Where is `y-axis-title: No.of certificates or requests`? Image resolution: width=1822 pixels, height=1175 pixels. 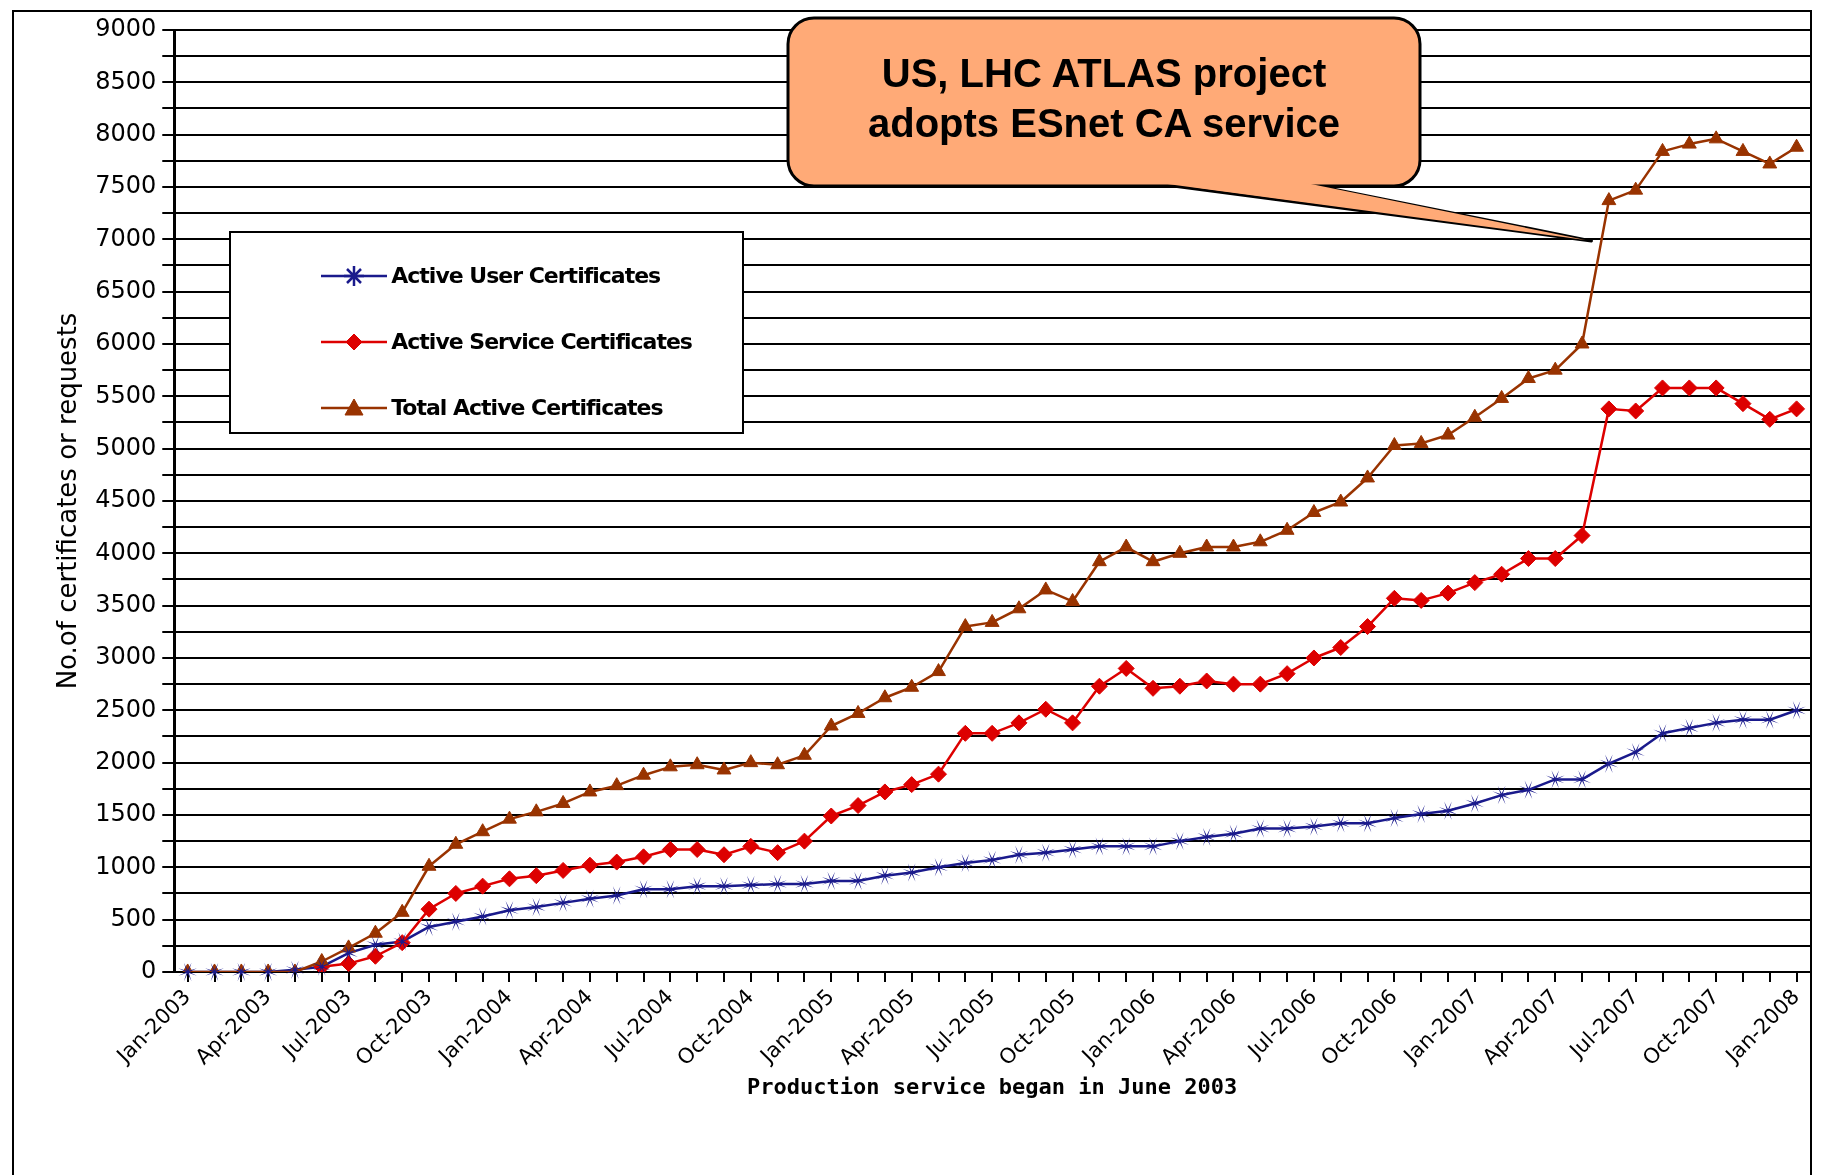 y-axis-title: No.of certificates or requests is located at coordinates (67, 501).